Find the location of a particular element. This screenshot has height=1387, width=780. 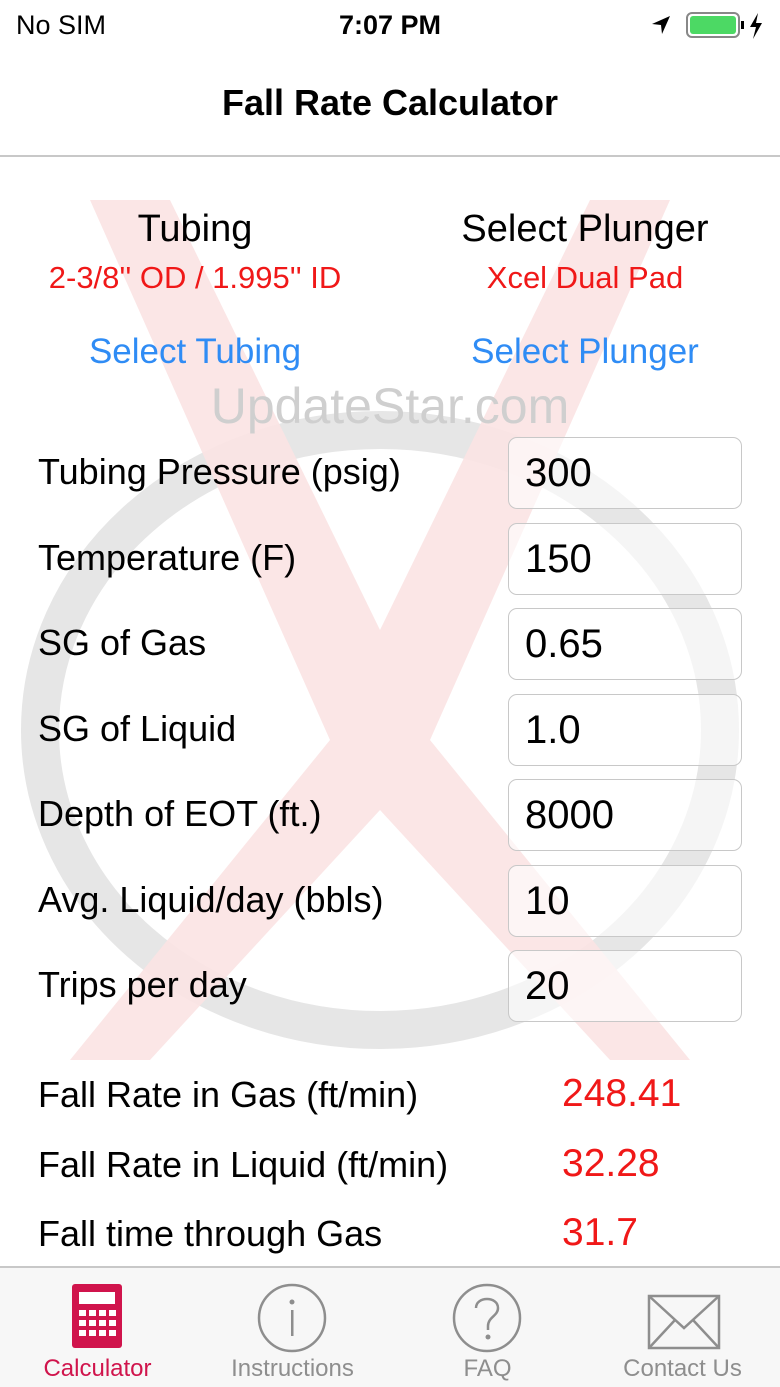

tab-label: FAQ is located at coordinates (487, 1368).